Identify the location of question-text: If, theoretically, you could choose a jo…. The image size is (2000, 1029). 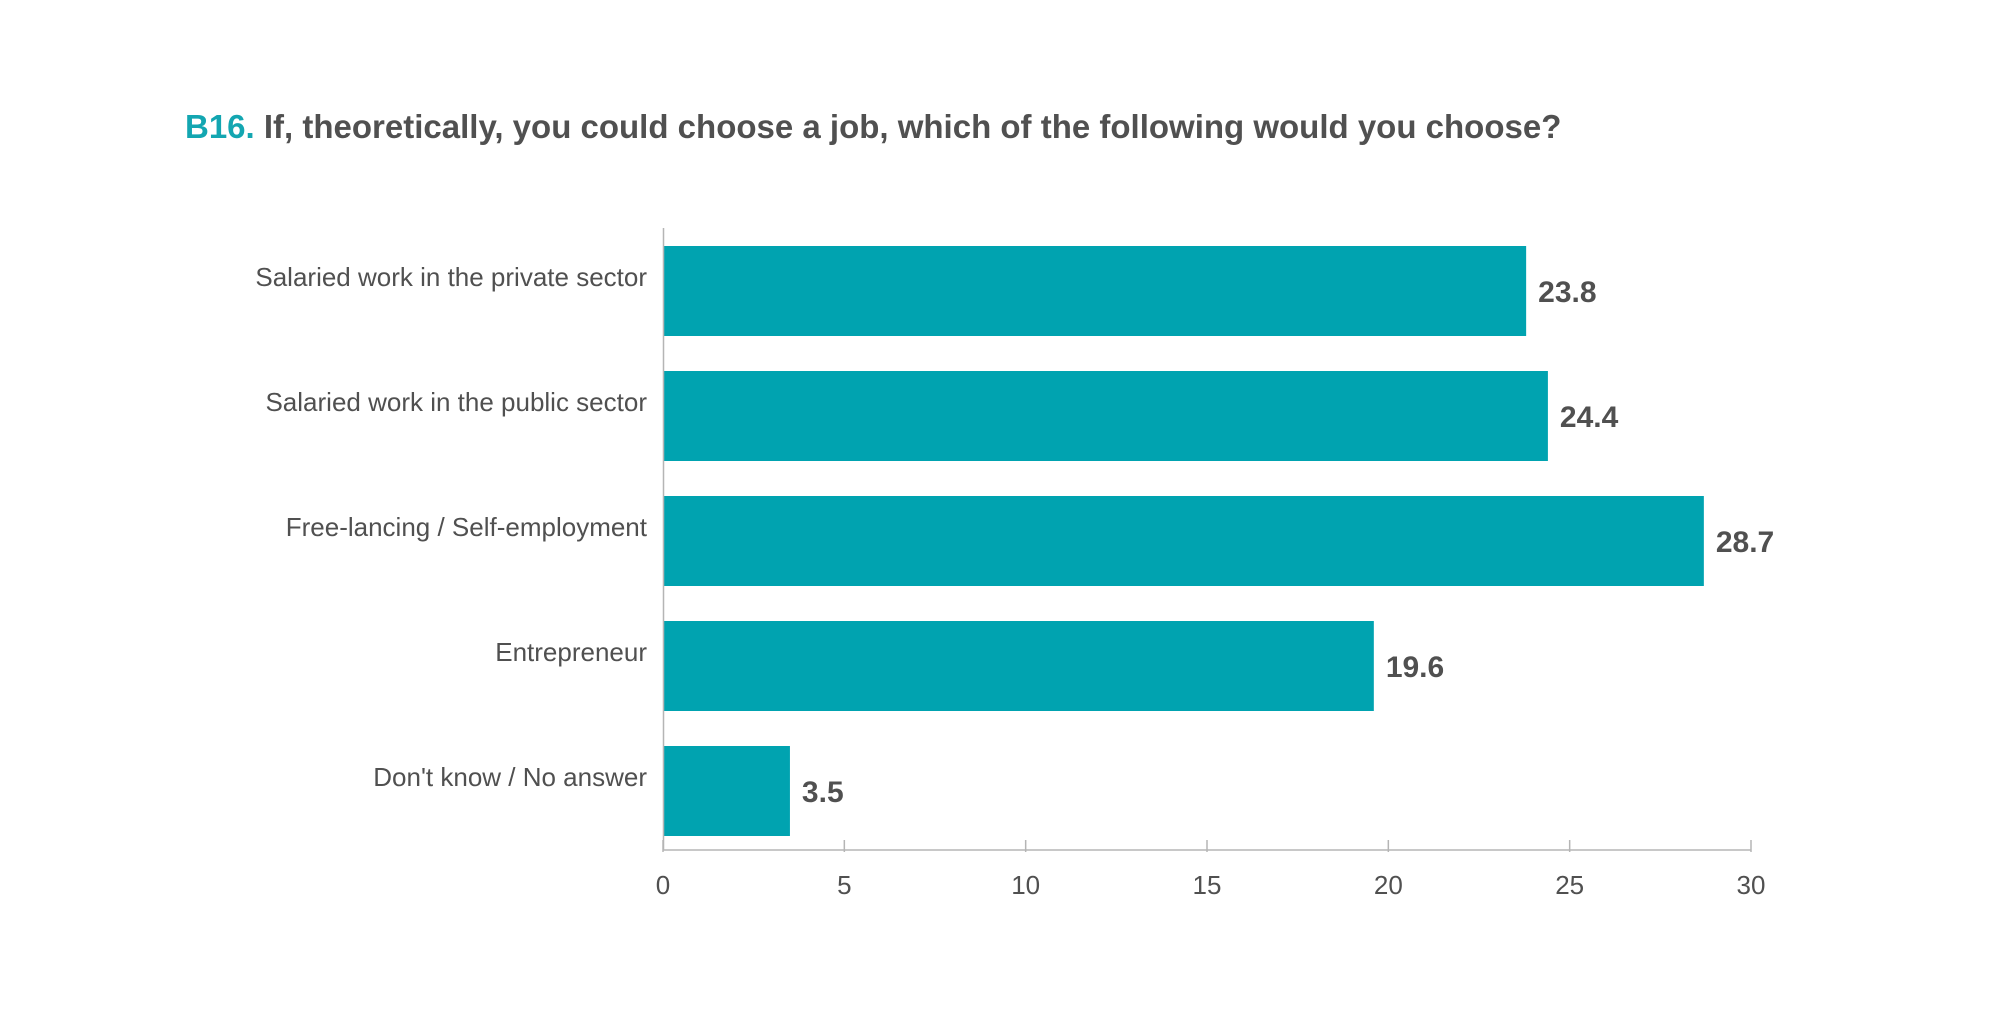
(912, 126).